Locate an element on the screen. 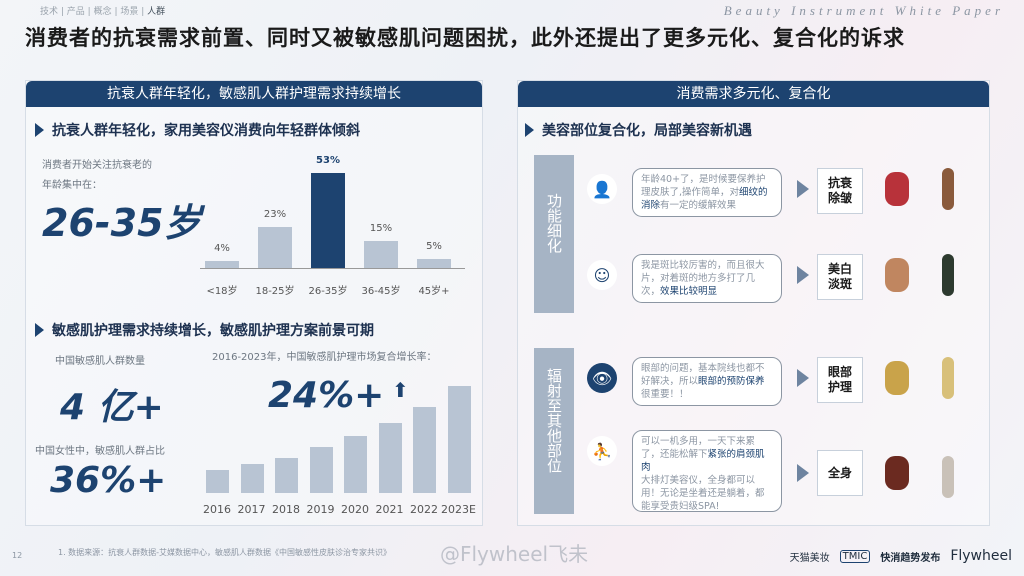 This screenshot has height=576, width=1024. tick-label: 2021 is located at coordinates (389, 509).